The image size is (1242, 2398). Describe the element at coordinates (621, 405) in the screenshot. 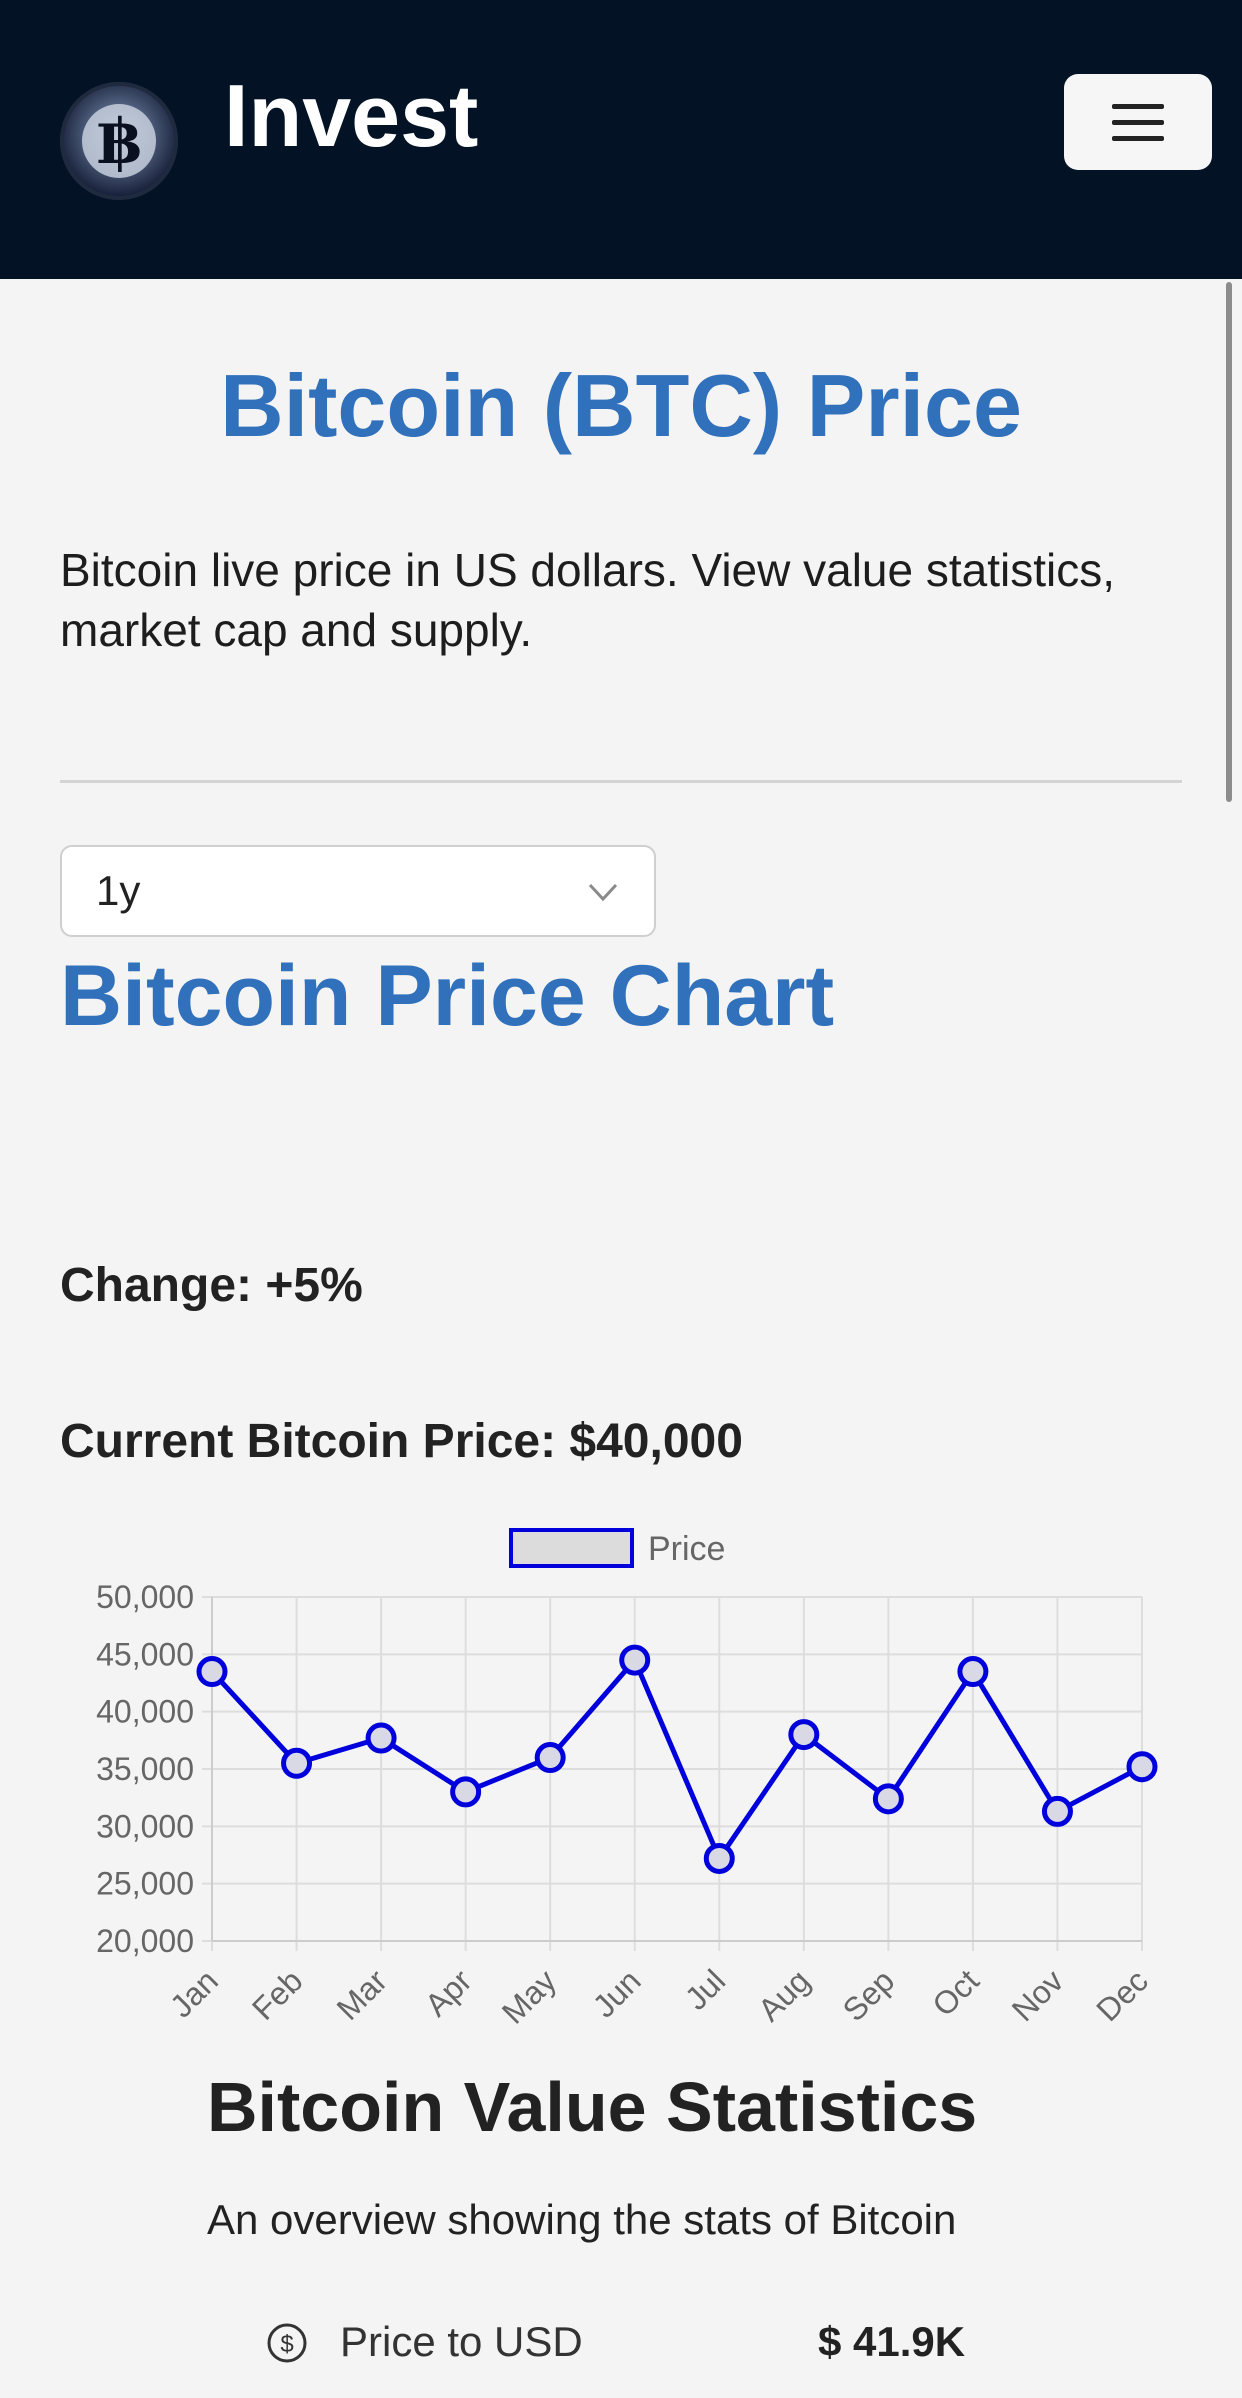

I see `page-title: Bitcoin (BTC) Price` at that location.